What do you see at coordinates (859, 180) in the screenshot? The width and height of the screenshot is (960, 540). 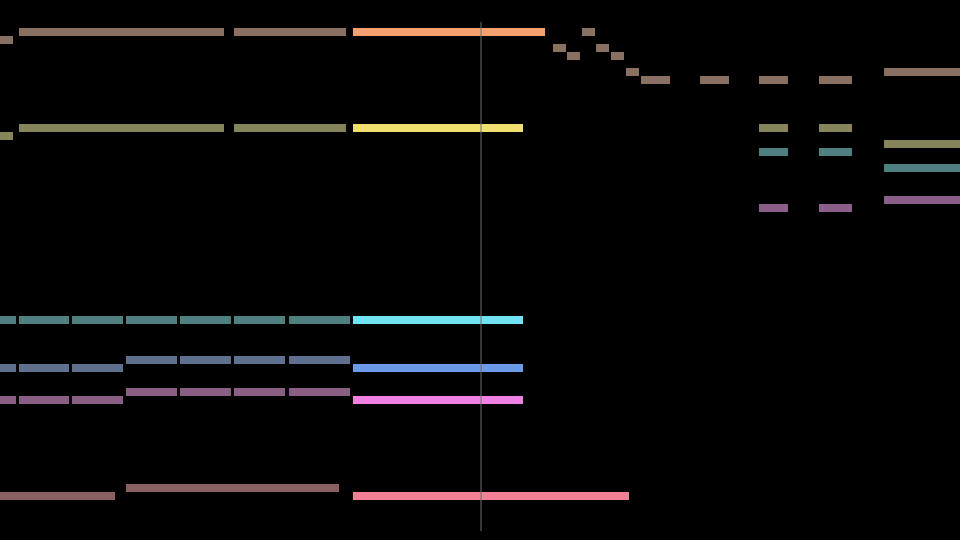 I see `notes-right` at bounding box center [859, 180].